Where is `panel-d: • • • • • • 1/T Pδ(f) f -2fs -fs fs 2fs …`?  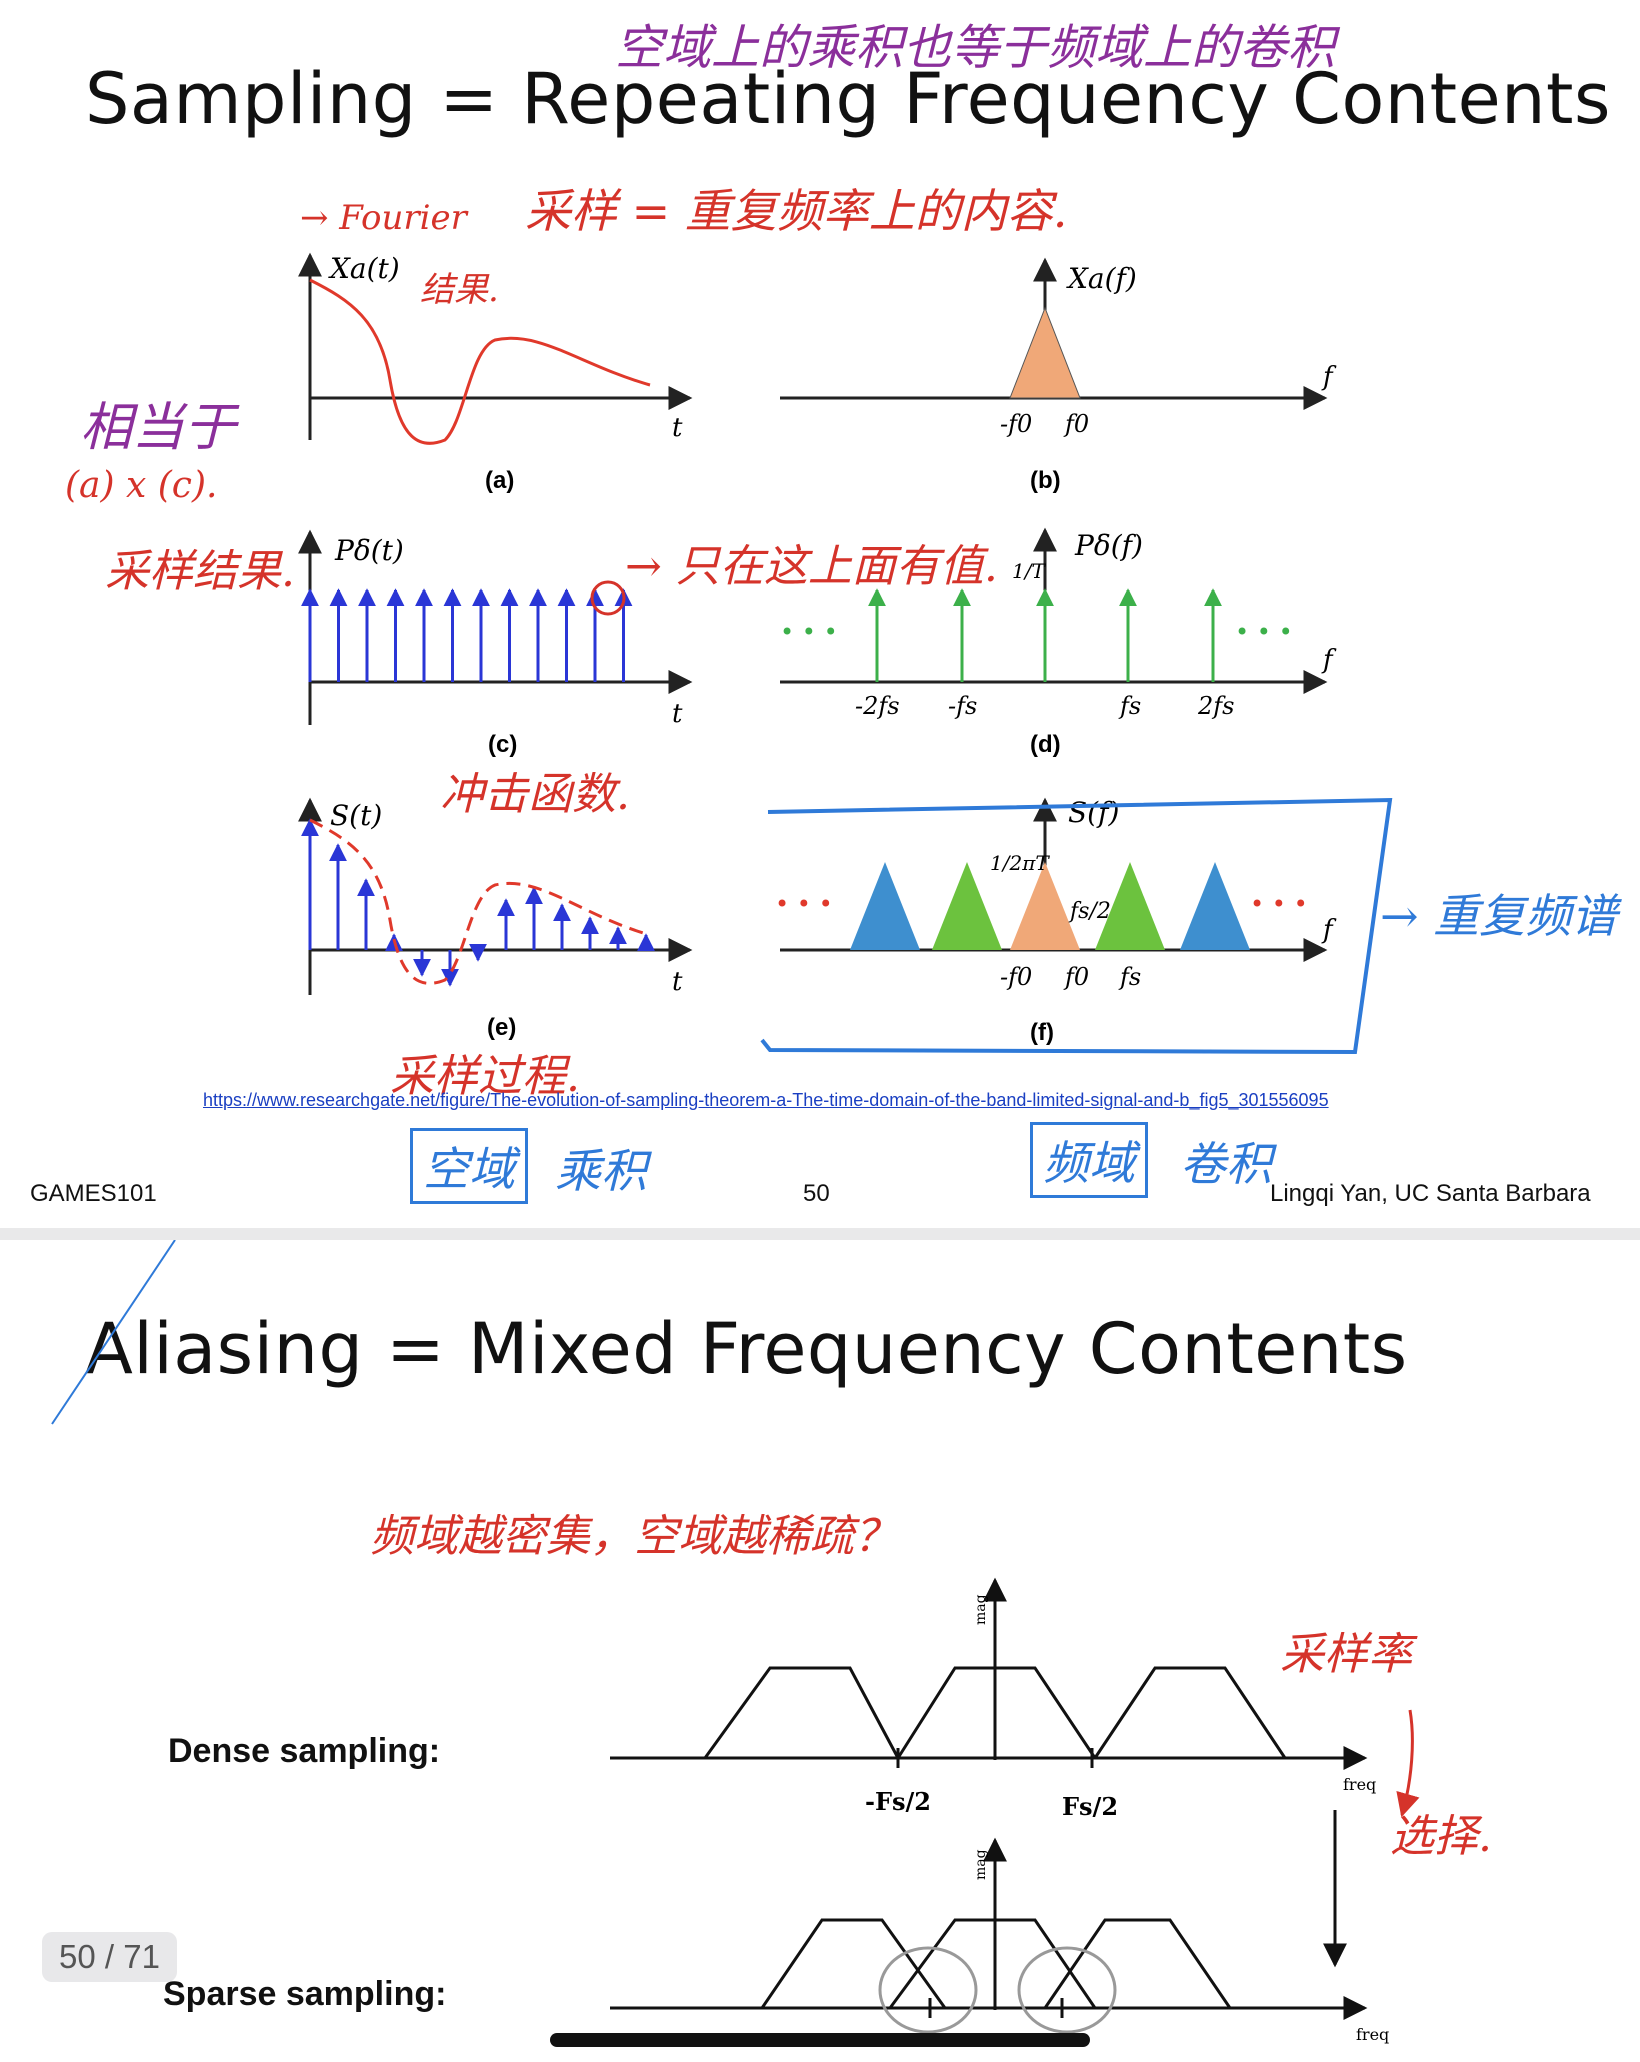 panel-d: • • • • • • 1/T Pδ(f) f -2fs -fs fs 2fs … is located at coordinates (1058, 642).